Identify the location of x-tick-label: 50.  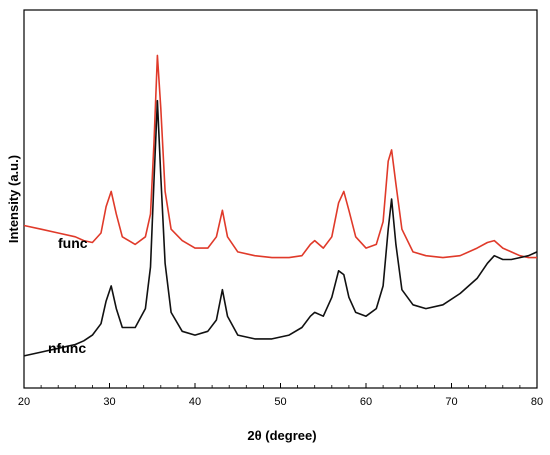
(280, 402).